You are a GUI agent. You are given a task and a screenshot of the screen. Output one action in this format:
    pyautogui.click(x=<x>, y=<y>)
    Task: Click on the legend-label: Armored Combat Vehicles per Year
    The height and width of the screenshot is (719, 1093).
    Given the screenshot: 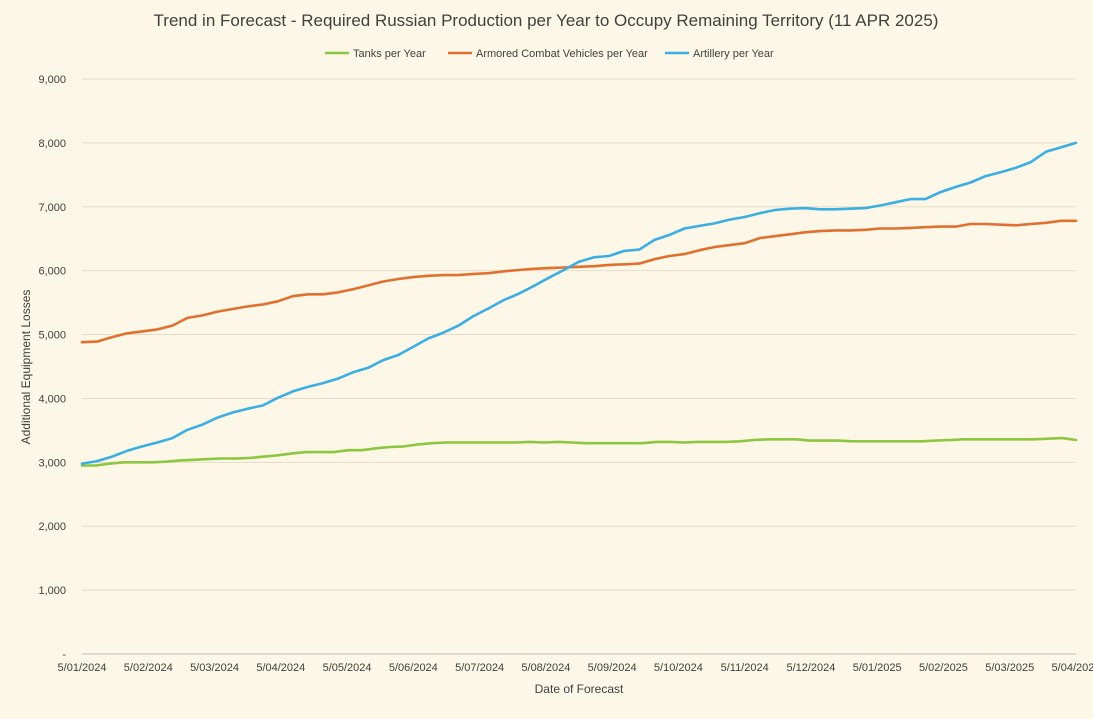 What is the action you would take?
    pyautogui.click(x=562, y=54)
    